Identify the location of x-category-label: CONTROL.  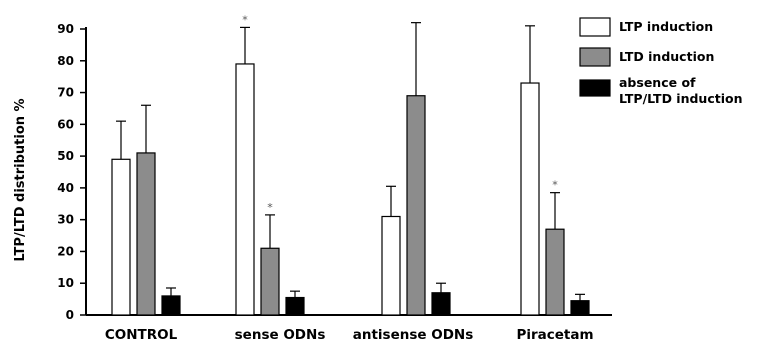
(141, 335).